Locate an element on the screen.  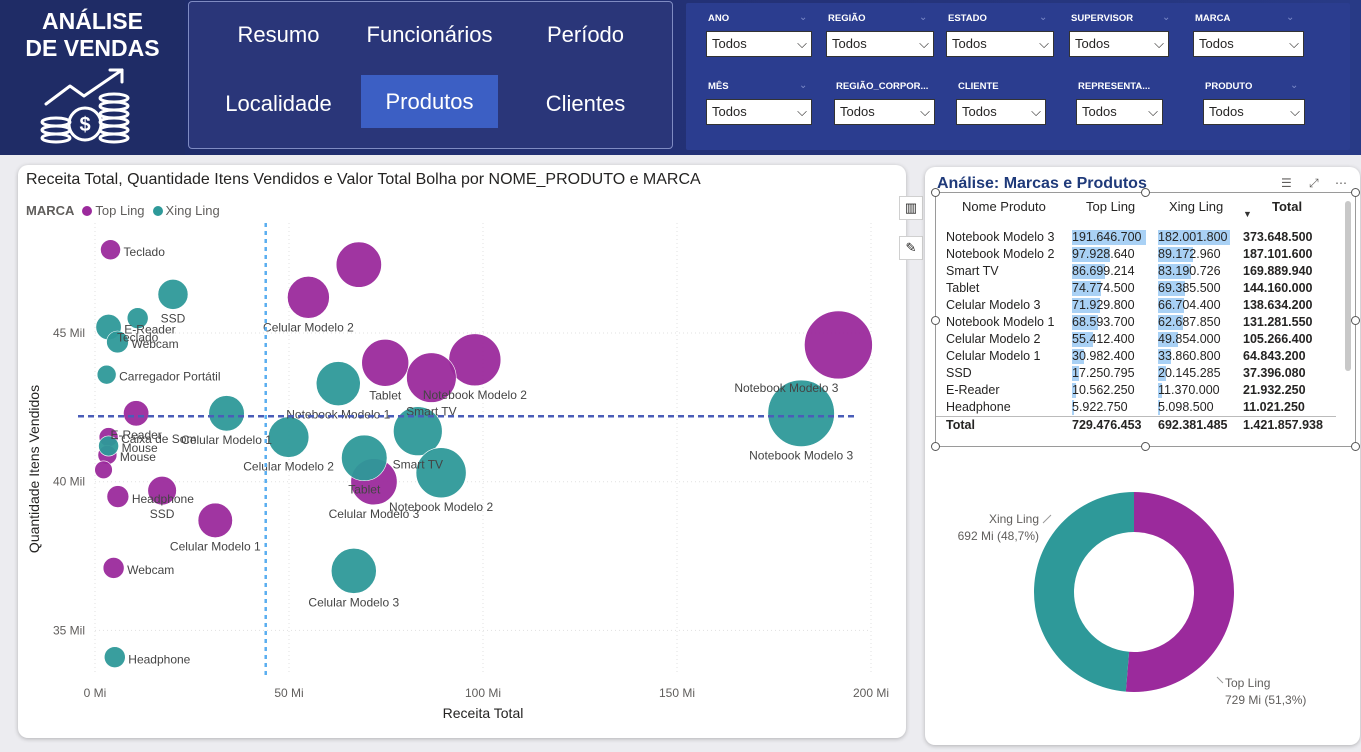
cell-top-ling: 86.699.214 is located at coordinates (1103, 271).